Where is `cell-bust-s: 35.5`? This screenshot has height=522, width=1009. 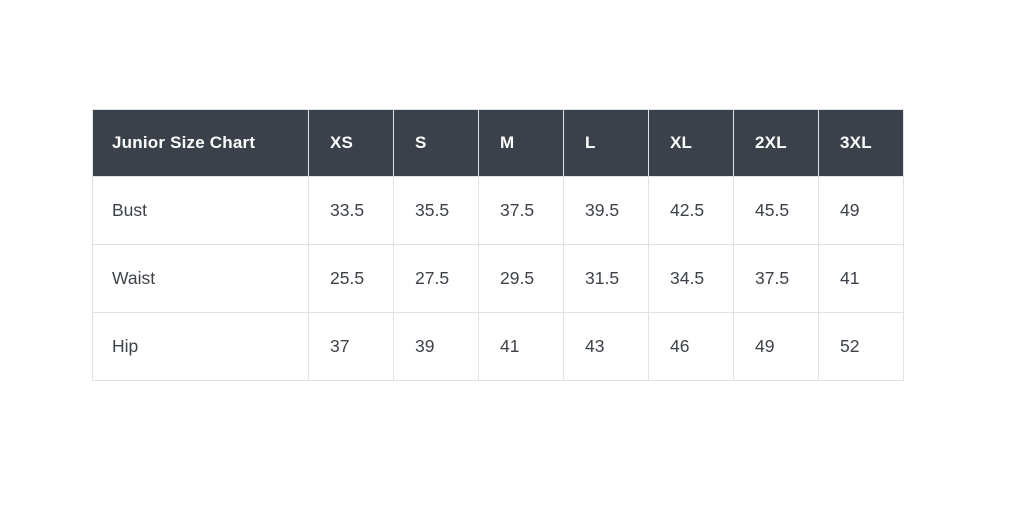 cell-bust-s: 35.5 is located at coordinates (436, 210).